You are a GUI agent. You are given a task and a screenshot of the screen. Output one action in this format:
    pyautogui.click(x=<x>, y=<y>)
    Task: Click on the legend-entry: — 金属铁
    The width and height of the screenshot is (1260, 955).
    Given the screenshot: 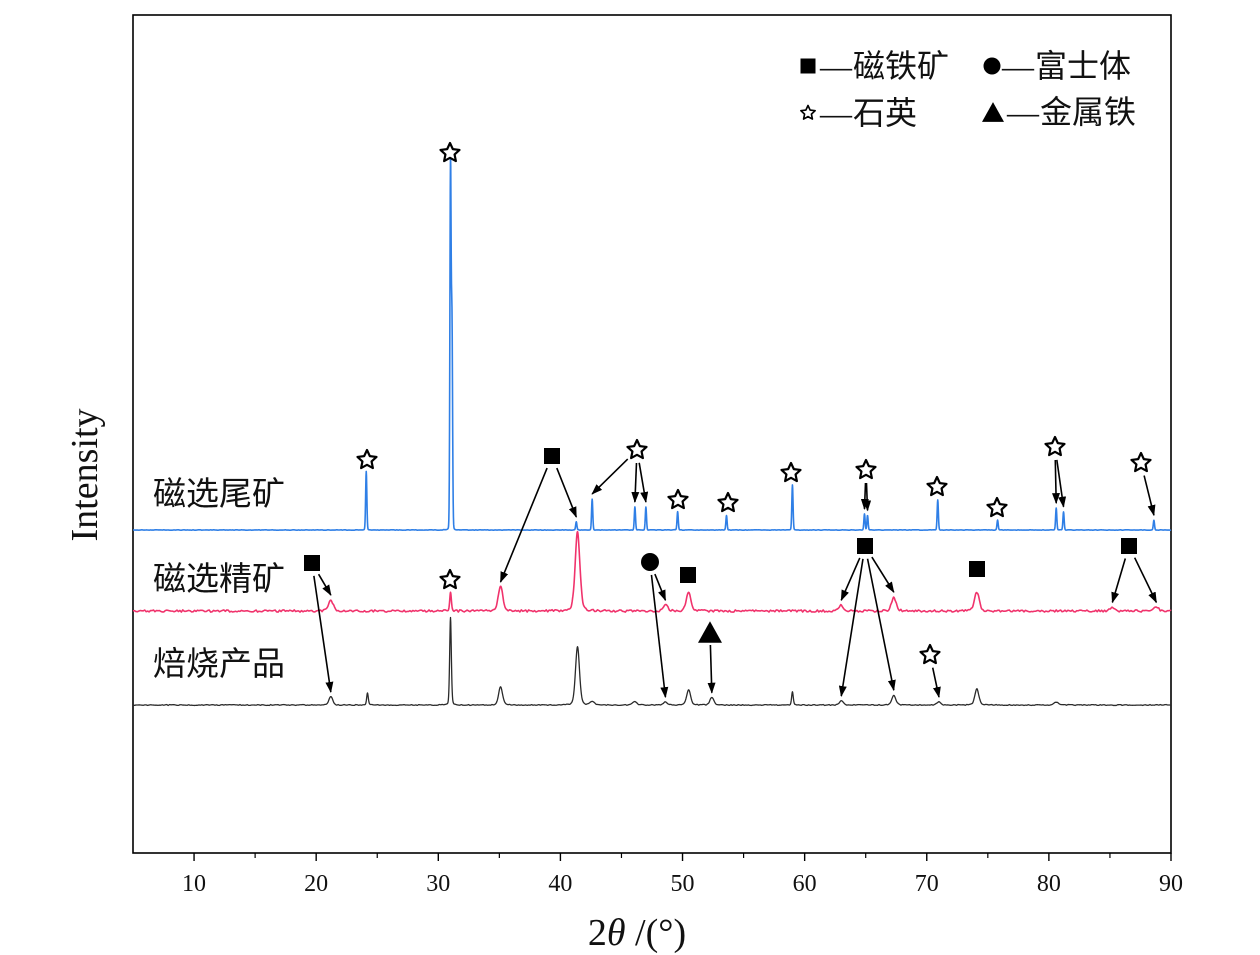 What is the action you would take?
    pyautogui.click(x=1059, y=112)
    